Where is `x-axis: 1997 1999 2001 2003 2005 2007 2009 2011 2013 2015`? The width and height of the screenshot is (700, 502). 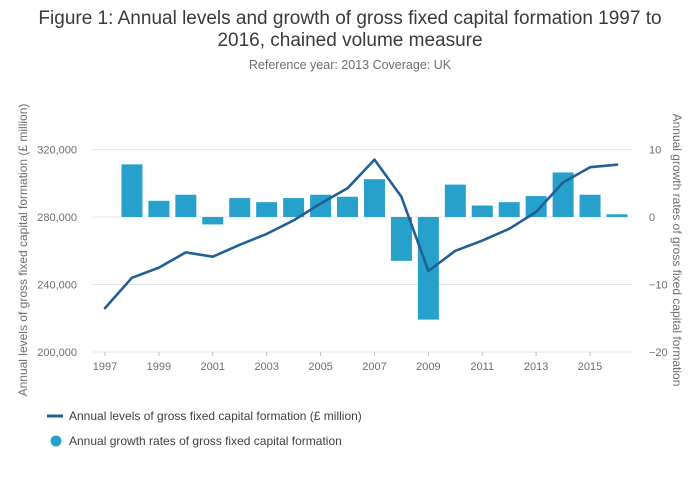 x-axis: 1997 1999 2001 2003 2005 2007 2009 2011 2013 2015 is located at coordinates (347, 362).